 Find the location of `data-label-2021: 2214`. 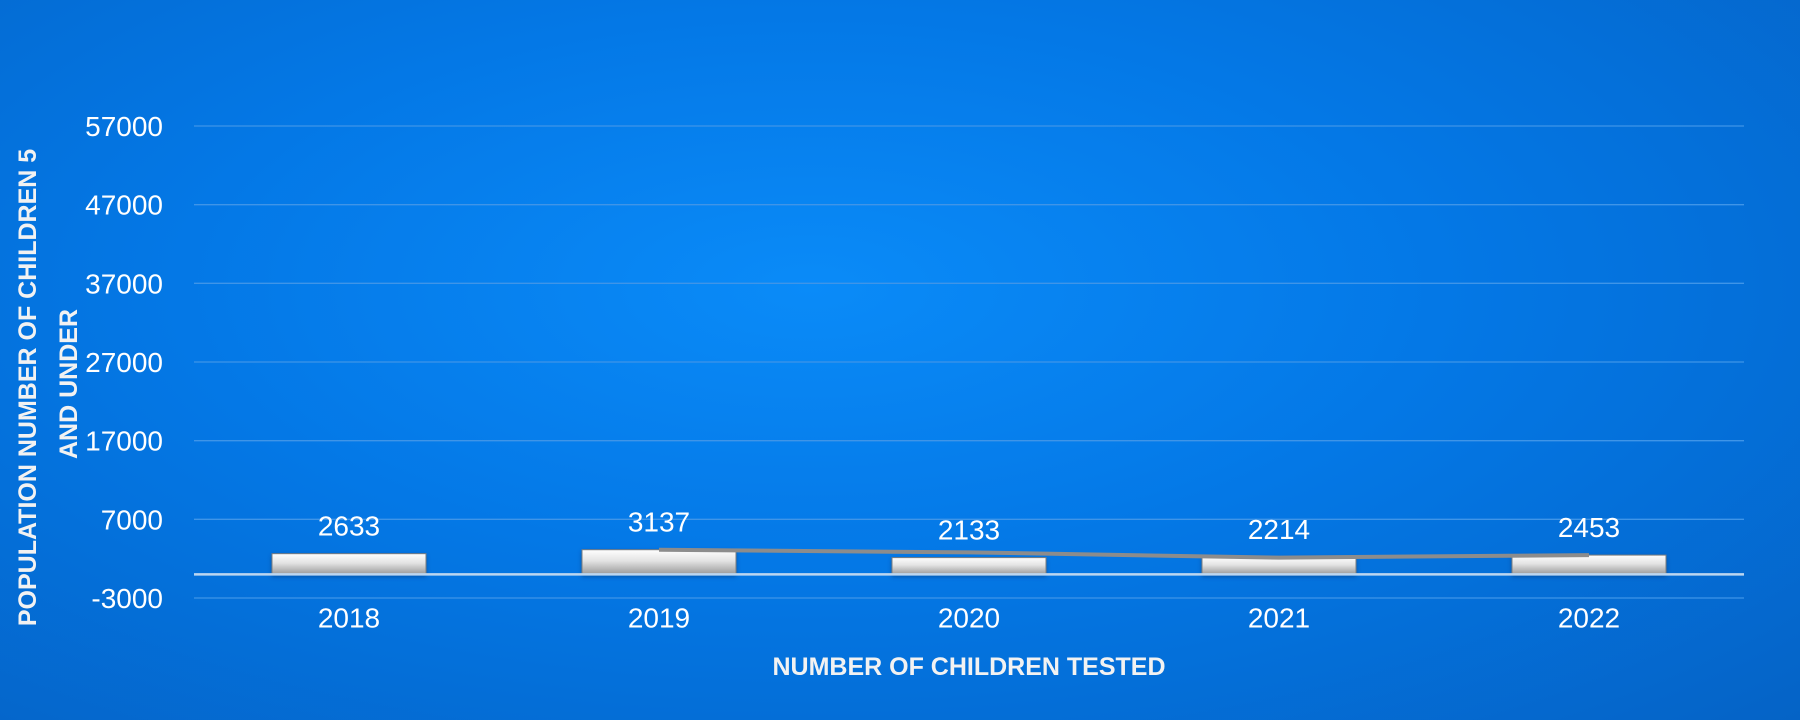

data-label-2021: 2214 is located at coordinates (1279, 529).